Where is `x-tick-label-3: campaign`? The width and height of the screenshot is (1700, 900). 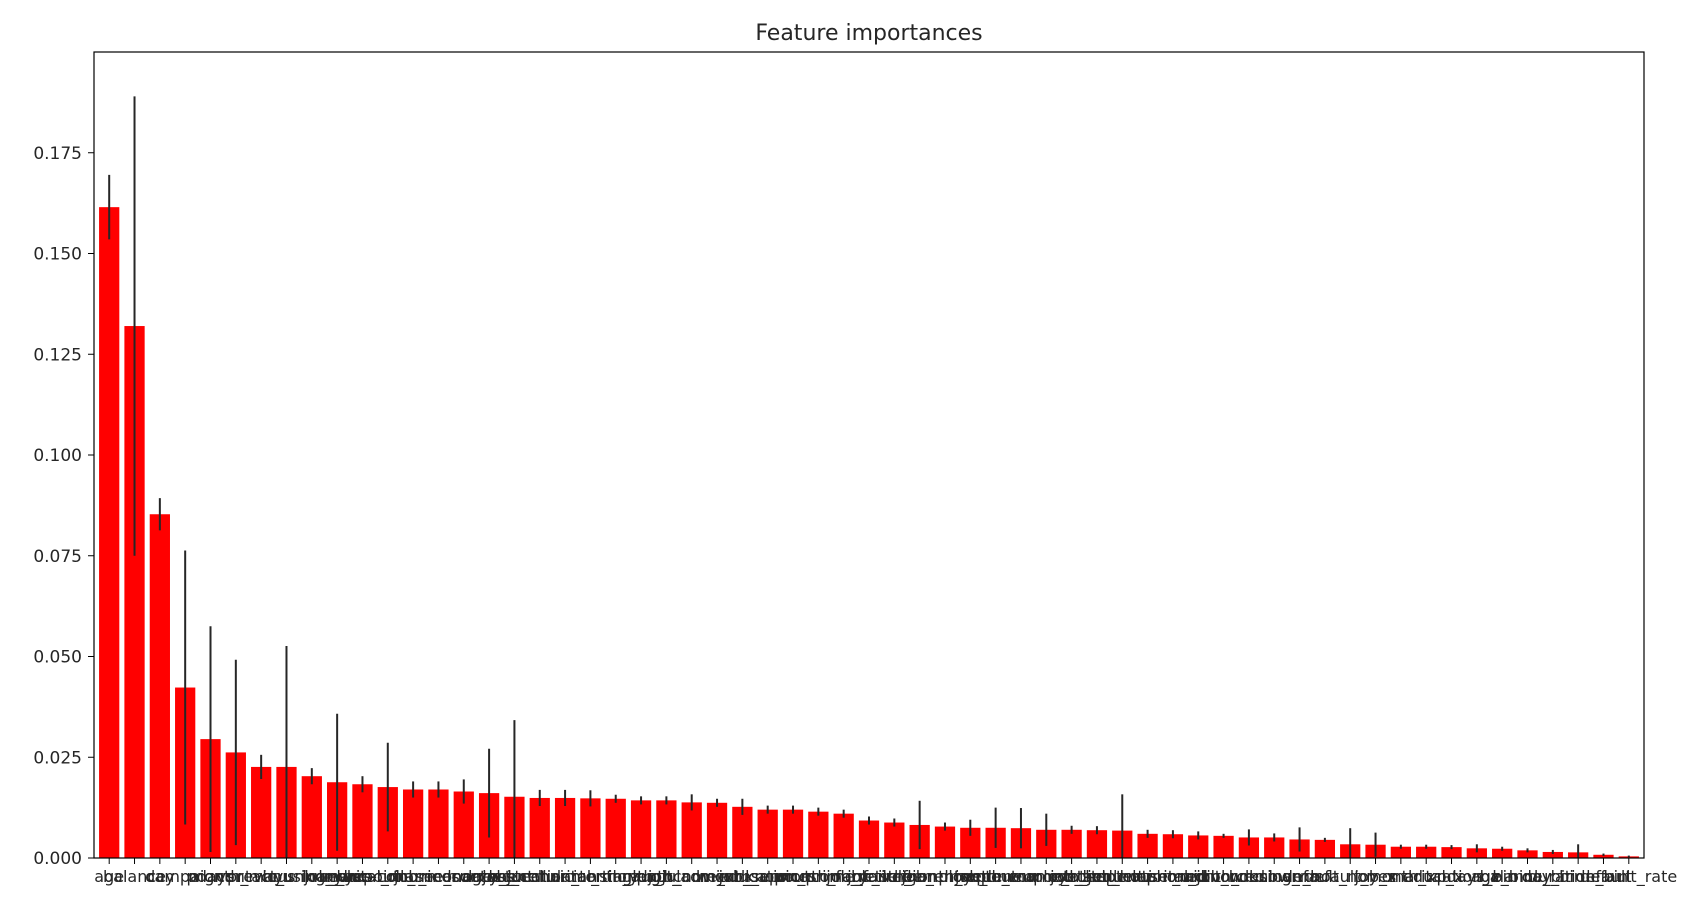 x-tick-label-3: campaign is located at coordinates (185, 876).